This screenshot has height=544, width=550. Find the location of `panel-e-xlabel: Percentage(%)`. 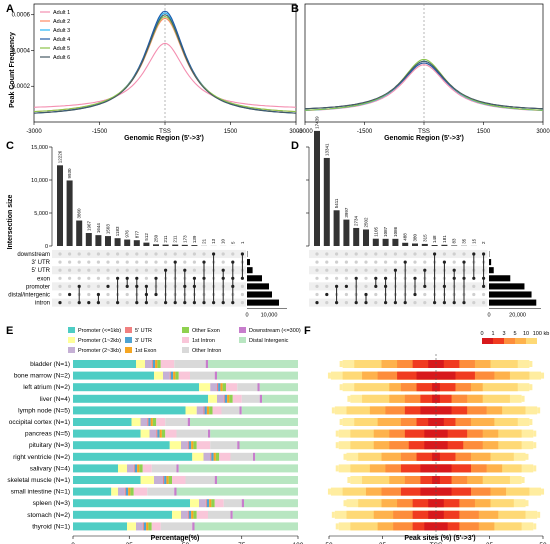

panel-e-xlabel: Percentage(%) is located at coordinates (175, 538).